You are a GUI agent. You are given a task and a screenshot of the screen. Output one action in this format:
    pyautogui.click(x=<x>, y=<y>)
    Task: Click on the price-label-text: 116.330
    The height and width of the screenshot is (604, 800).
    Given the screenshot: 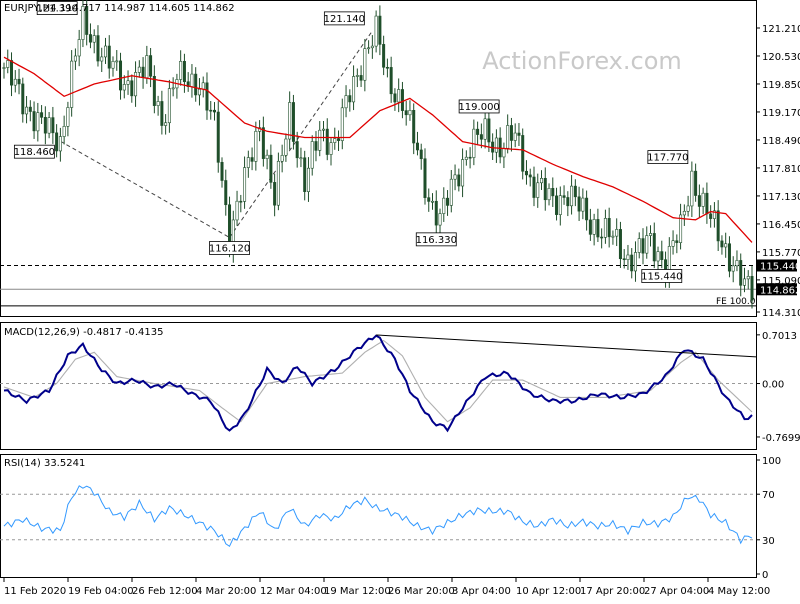 What is the action you would take?
    pyautogui.click(x=436, y=240)
    